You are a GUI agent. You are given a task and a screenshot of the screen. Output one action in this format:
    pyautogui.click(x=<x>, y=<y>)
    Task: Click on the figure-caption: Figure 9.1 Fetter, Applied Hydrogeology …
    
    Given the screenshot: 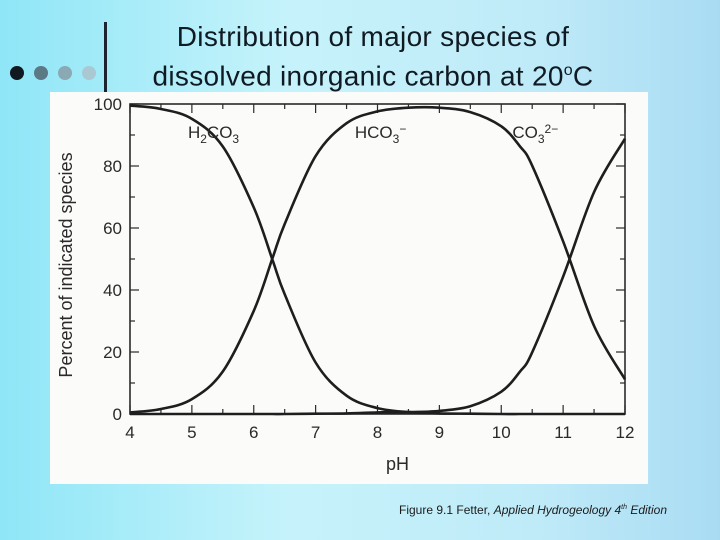 What is the action you would take?
    pyautogui.click(x=533, y=510)
    